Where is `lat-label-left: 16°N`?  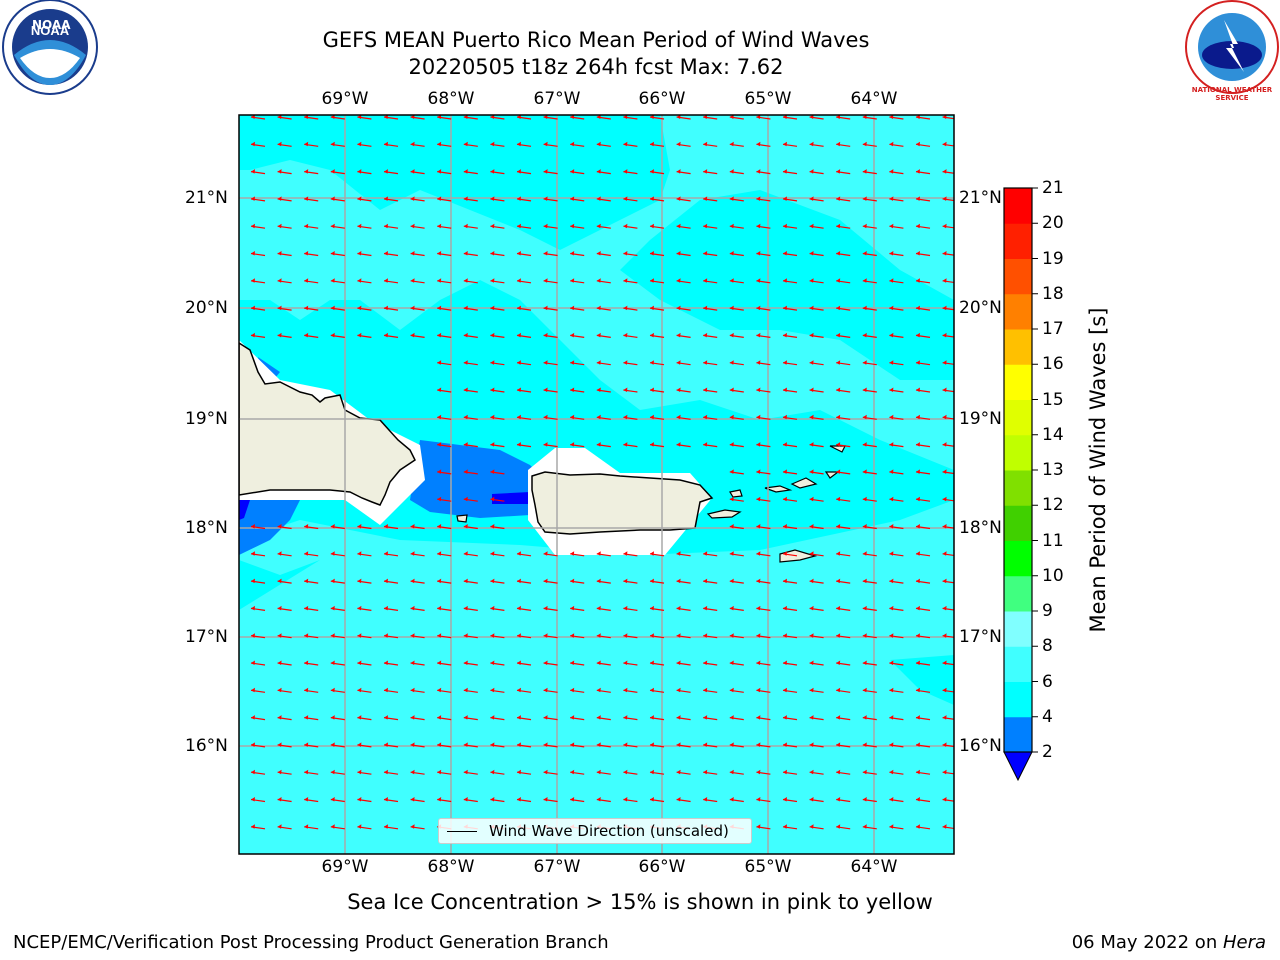 lat-label-left: 16°N is located at coordinates (206, 746).